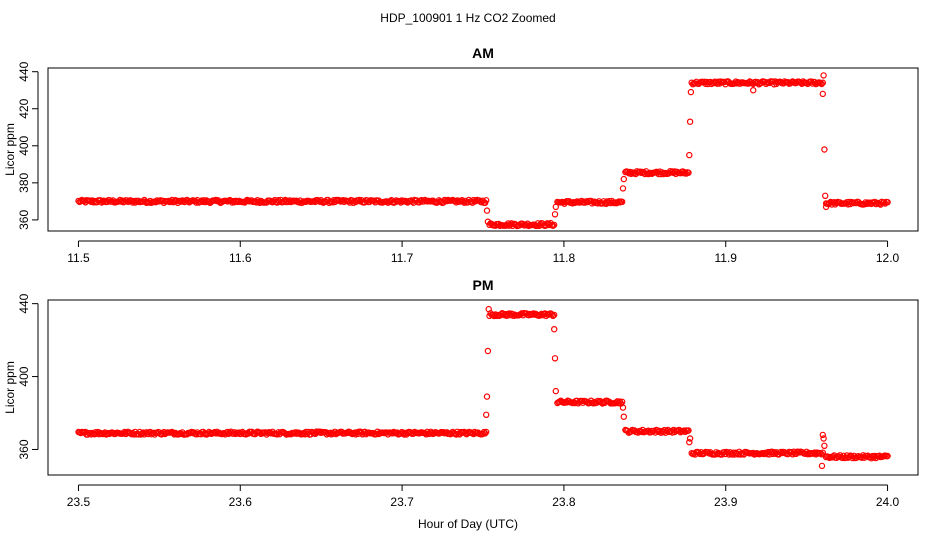  What do you see at coordinates (483, 53) in the screenshot?
I see `panel-title: AM` at bounding box center [483, 53].